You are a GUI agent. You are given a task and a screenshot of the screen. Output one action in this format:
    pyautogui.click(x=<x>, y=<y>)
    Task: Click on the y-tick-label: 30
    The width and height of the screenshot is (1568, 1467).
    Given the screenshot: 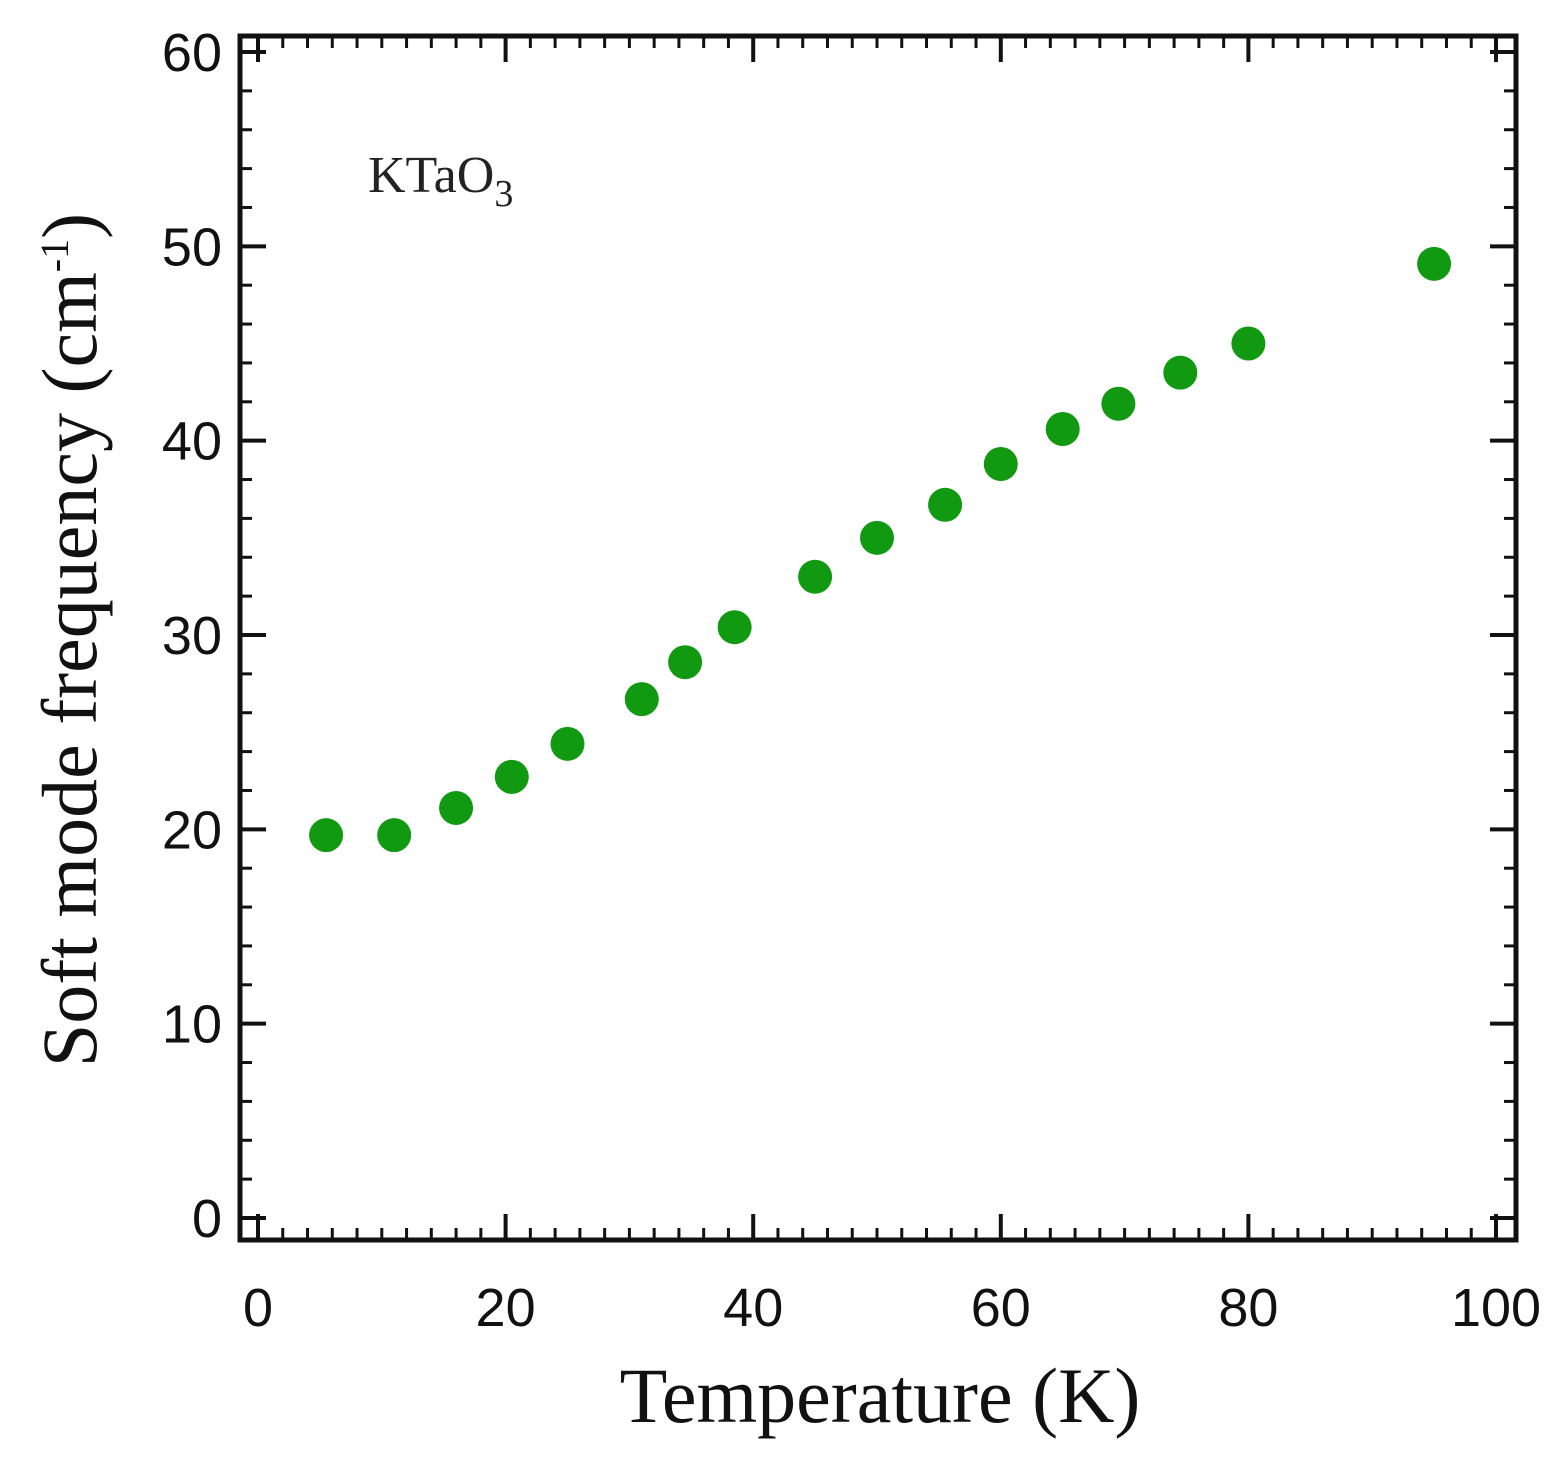 What is the action you would take?
    pyautogui.click(x=192, y=636)
    